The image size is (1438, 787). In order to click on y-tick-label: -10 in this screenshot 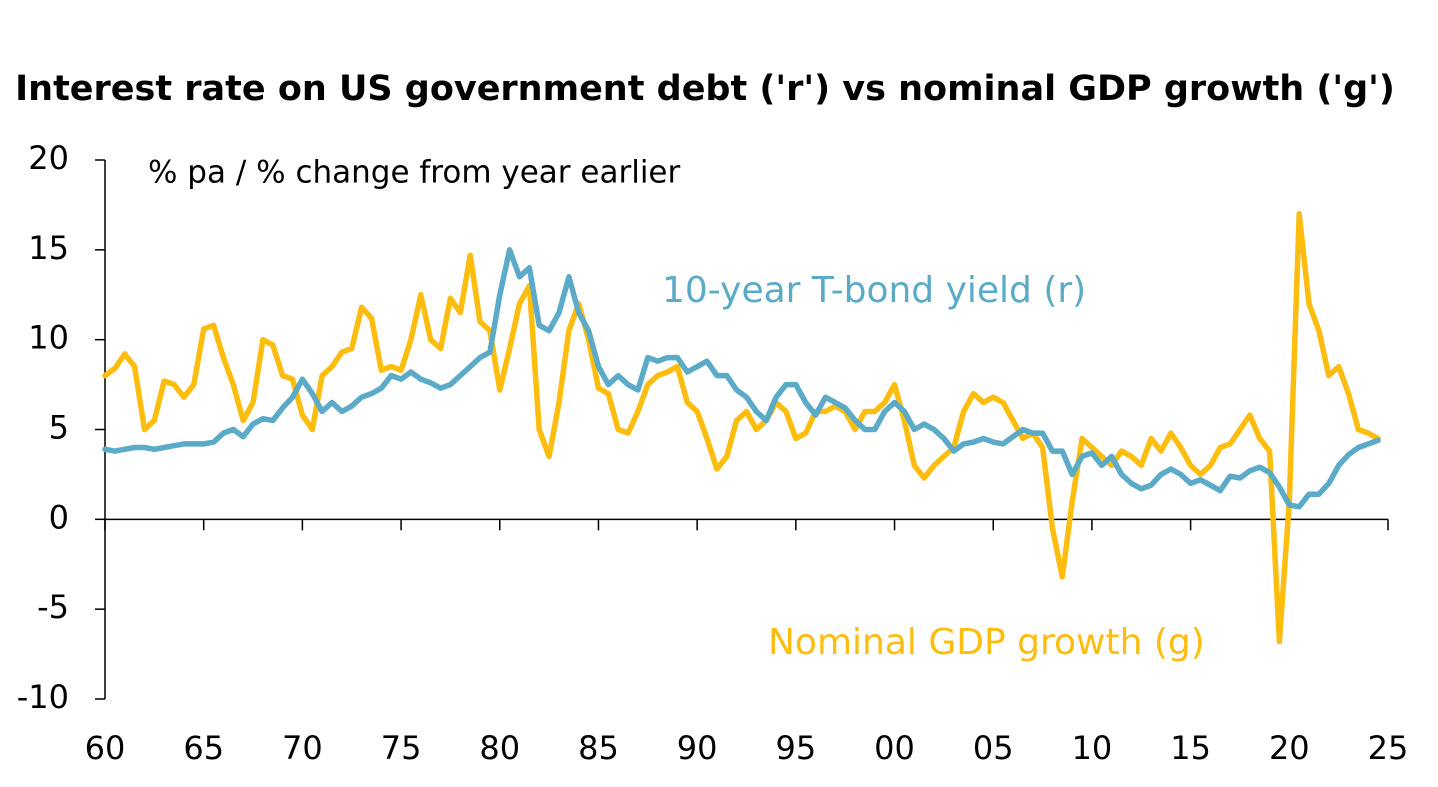, I will do `click(43, 697)`.